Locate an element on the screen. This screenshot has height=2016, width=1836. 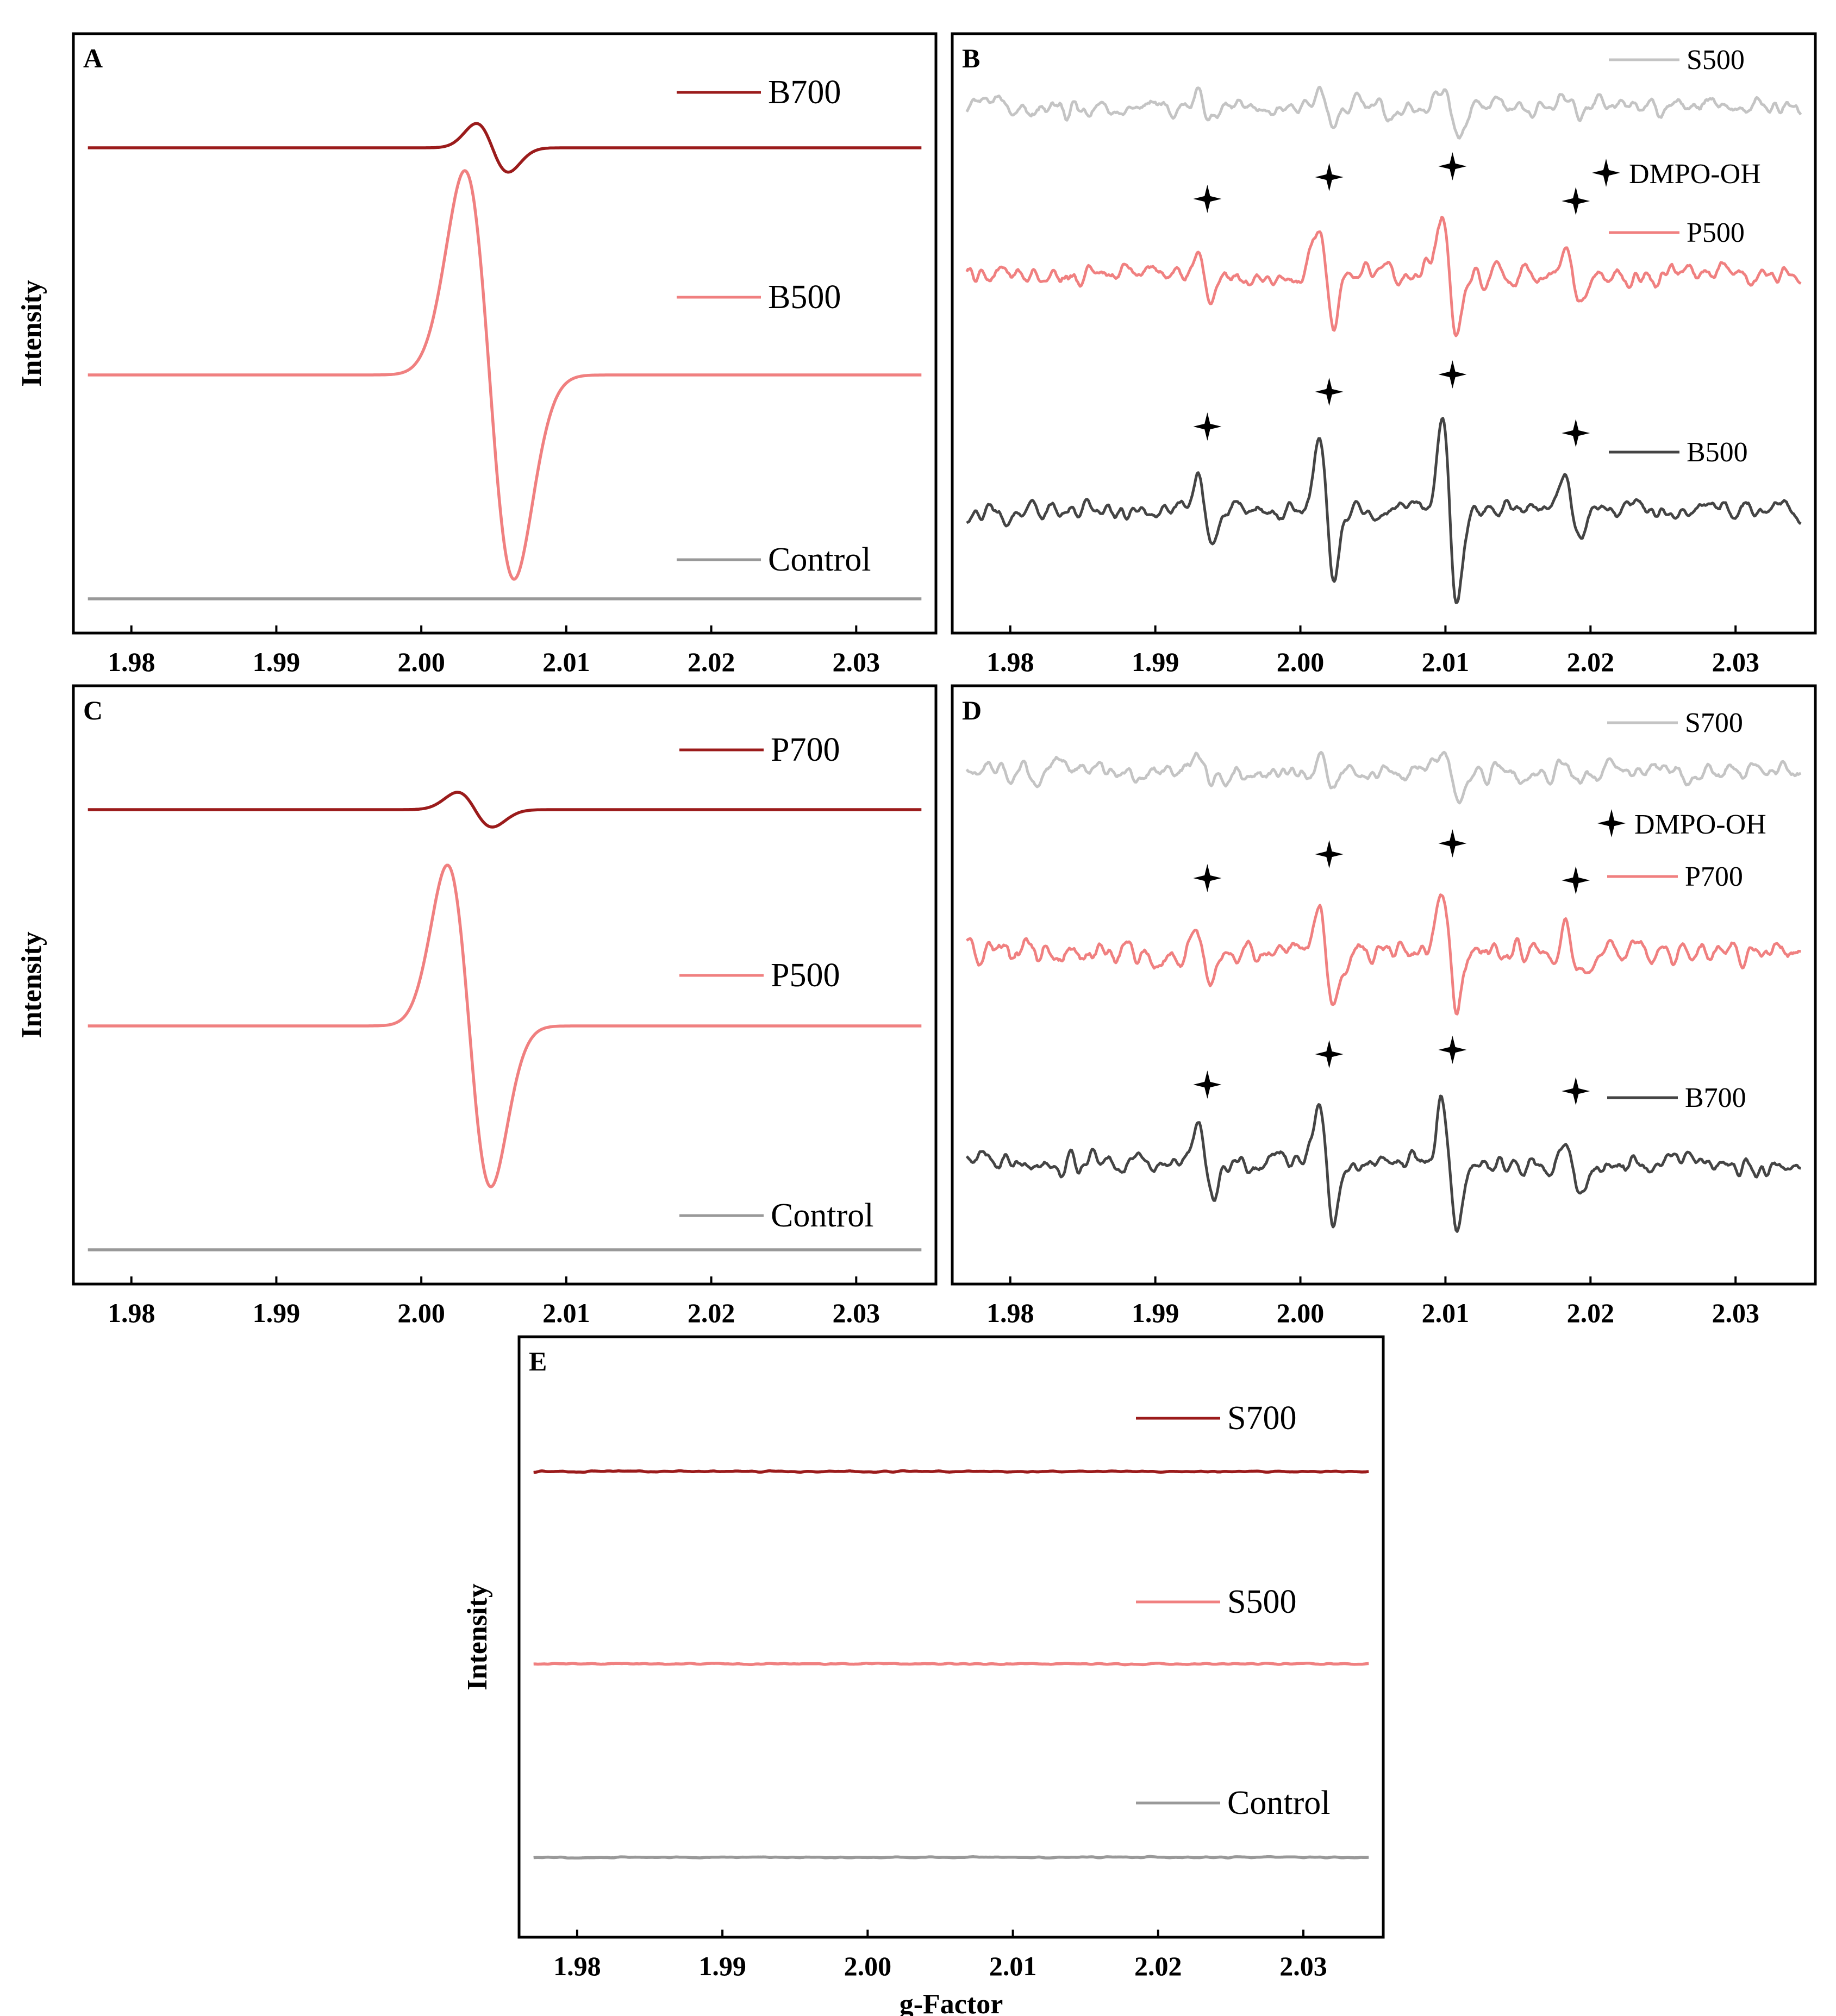
panel-label: C is located at coordinates (93, 710).